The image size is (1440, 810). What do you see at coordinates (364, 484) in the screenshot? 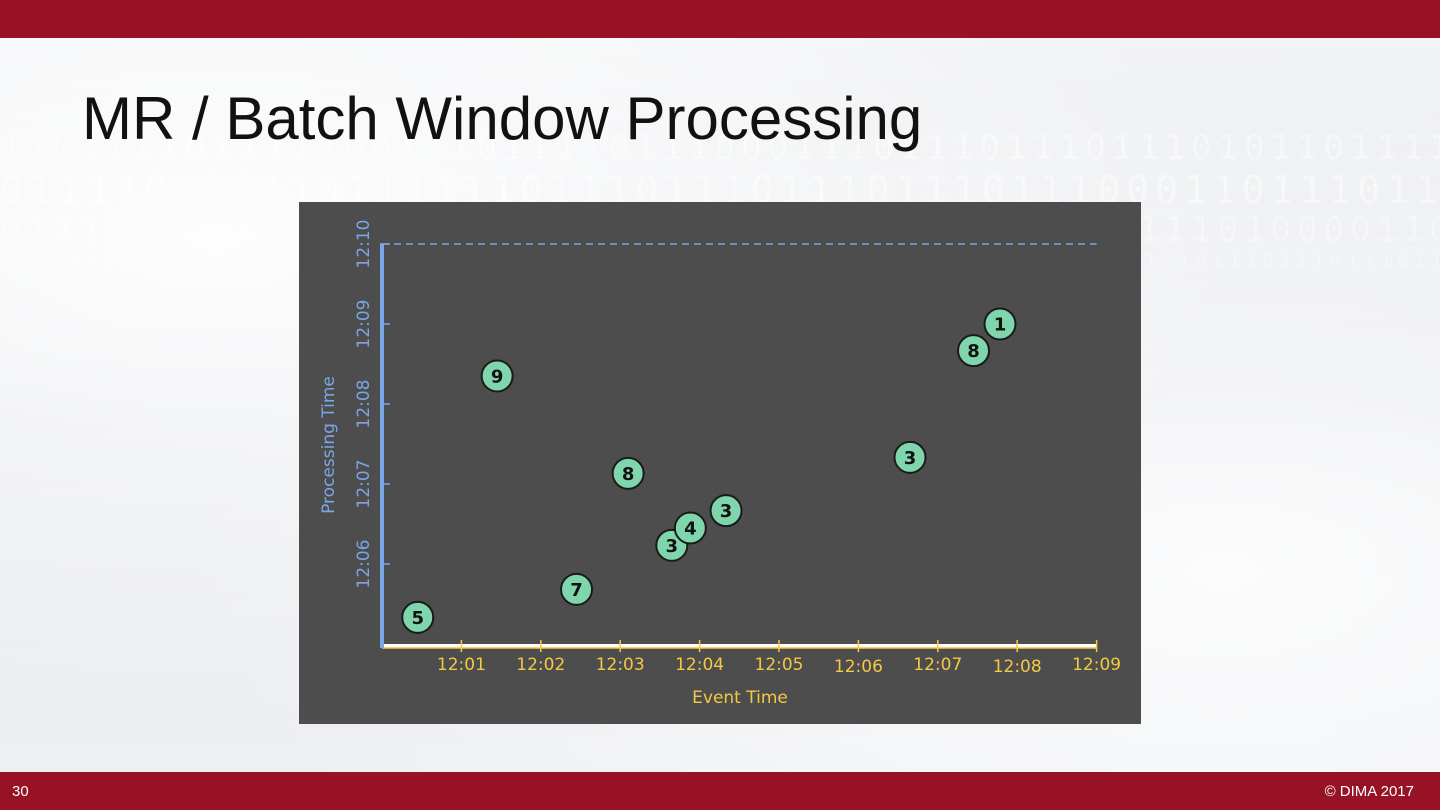
I see `y-tick-label: 12:07` at bounding box center [364, 484].